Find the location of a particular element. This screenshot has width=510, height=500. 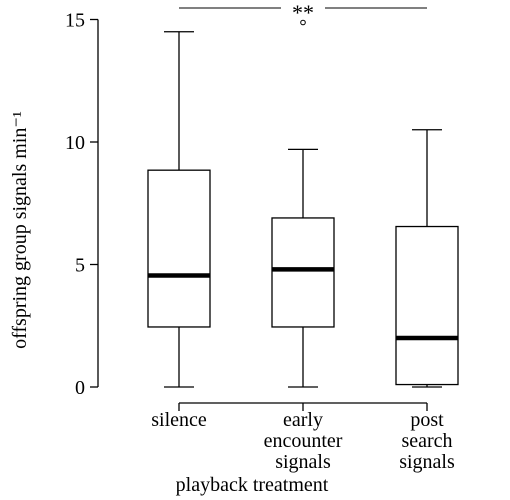

outlier-point is located at coordinates (303, 22).